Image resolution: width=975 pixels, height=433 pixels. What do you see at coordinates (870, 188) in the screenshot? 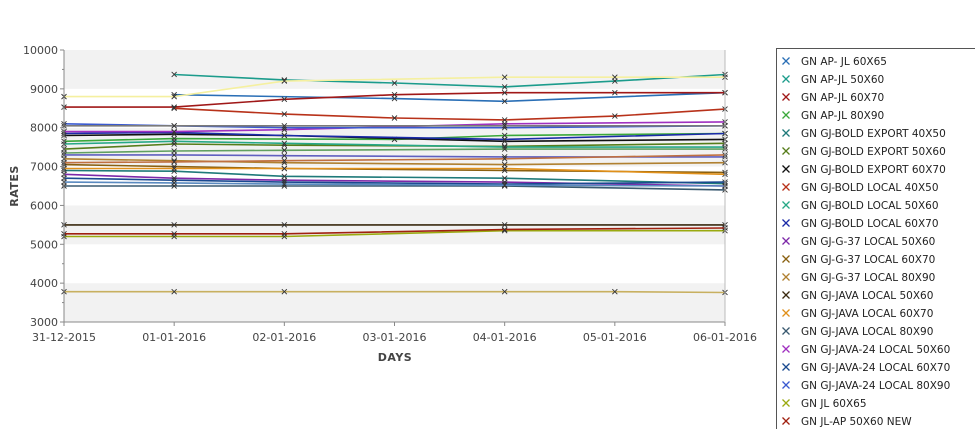
I see `legend-label: GN GJ-BOLD LOCAL 40X50` at bounding box center [870, 188].